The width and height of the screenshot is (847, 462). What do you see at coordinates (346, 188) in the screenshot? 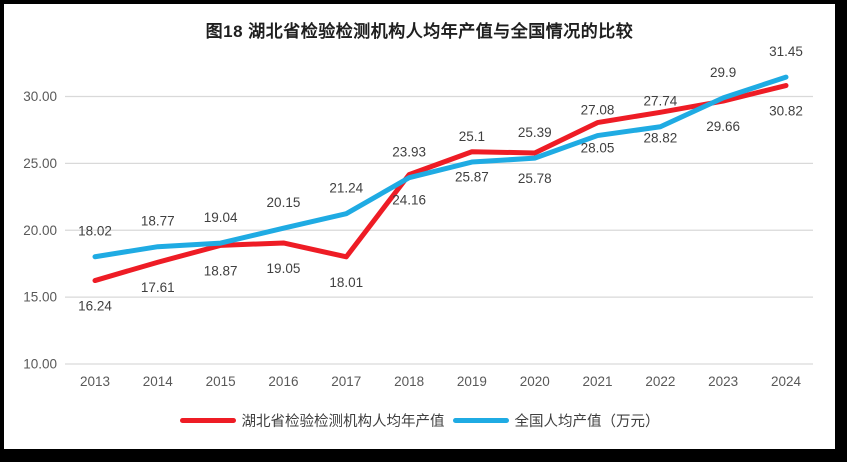
I see `svg-text: 21.24` at bounding box center [346, 188].